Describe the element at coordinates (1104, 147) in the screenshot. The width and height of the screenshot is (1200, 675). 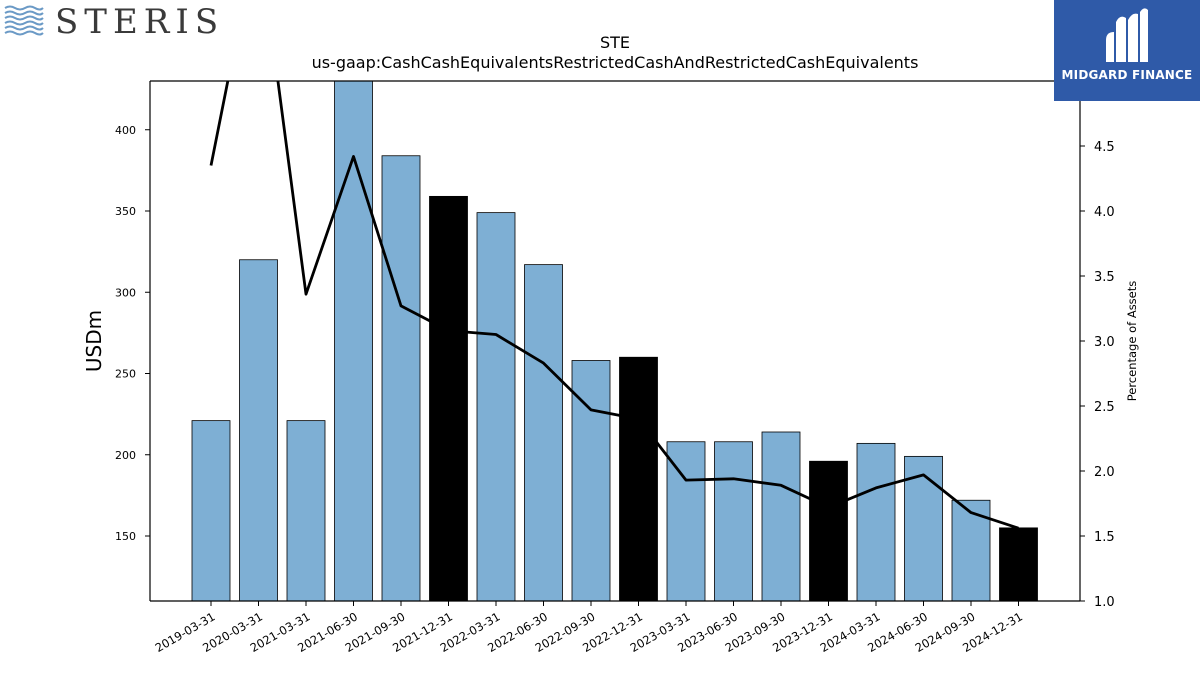
I see `y2-tick-label: 4.5` at that location.